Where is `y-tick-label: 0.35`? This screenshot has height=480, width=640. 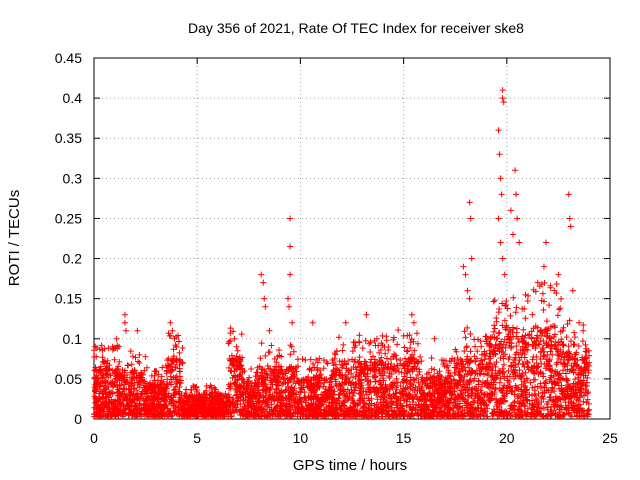
y-tick-label: 0.35 is located at coordinates (68, 138).